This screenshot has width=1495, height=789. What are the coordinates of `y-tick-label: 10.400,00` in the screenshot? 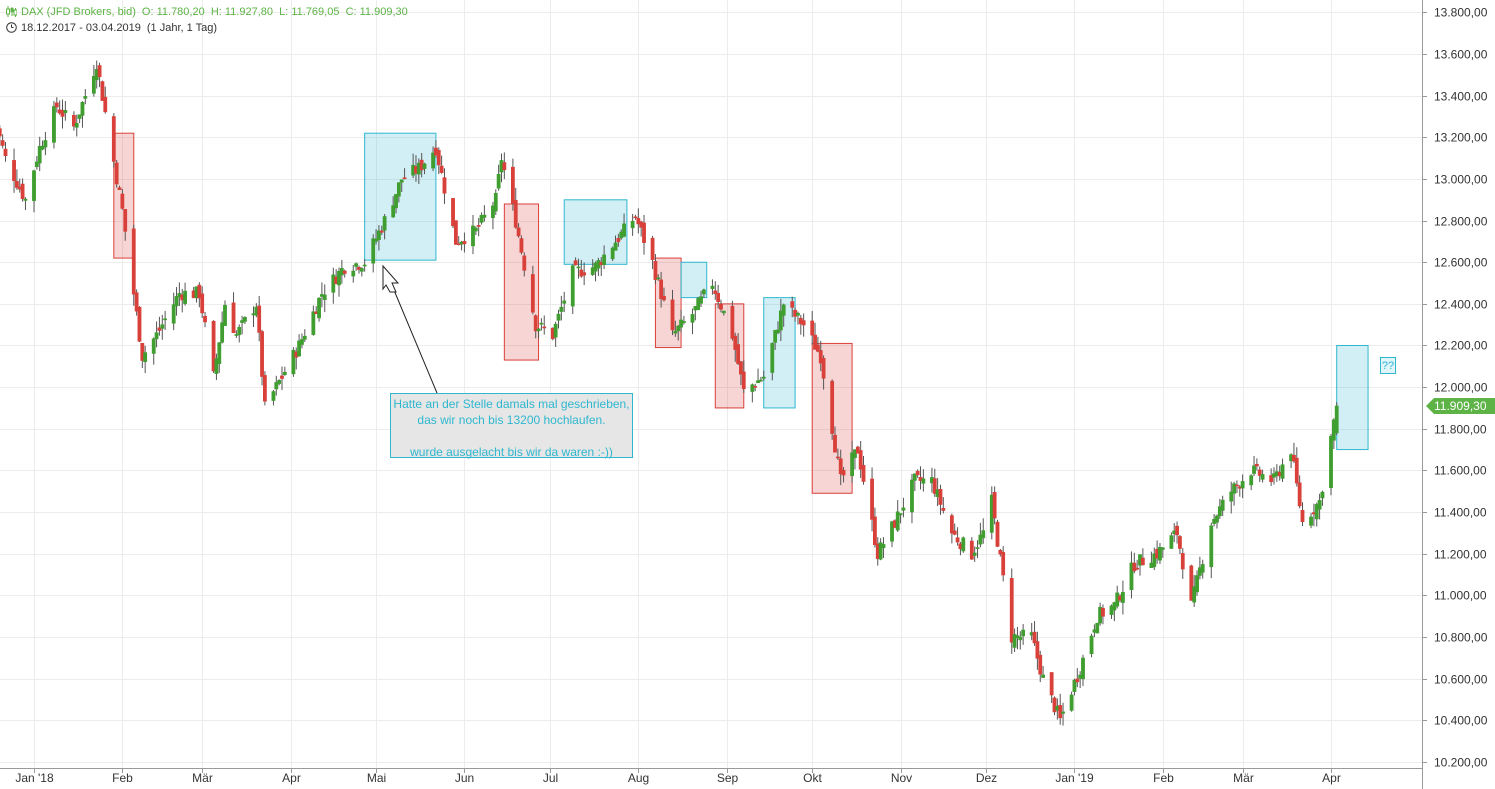 It's located at (1461, 721).